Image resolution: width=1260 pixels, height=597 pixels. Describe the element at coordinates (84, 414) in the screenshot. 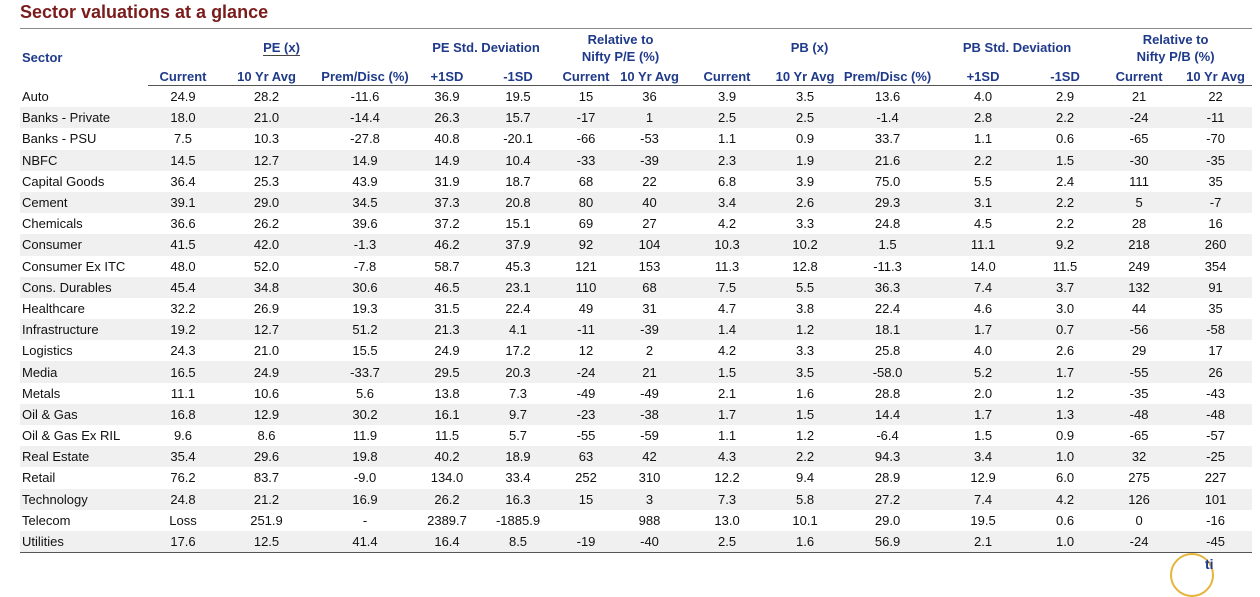

I see `sector-name-cell: Oil & Gas` at that location.